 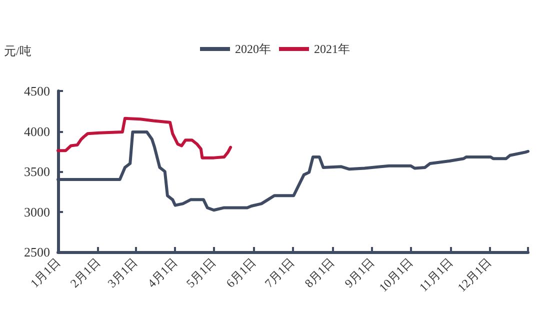 I want to click on x-tick-label: 3月1日, so click(x=122, y=272).